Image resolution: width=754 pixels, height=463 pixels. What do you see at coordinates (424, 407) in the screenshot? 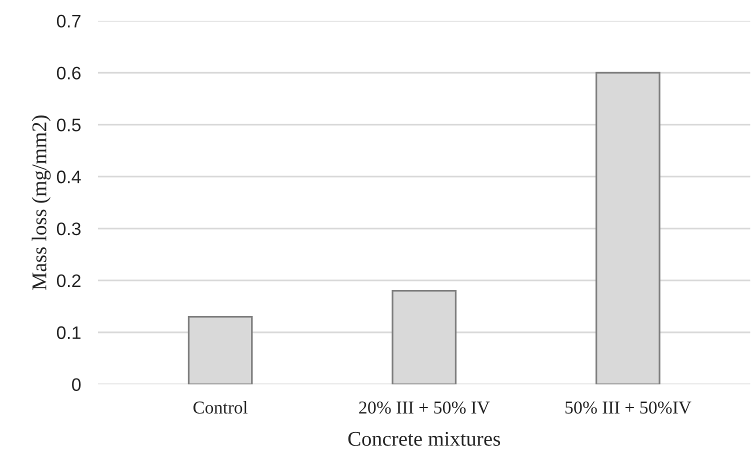
I see `x-tick-label: 20% III + 50% IV` at bounding box center [424, 407].